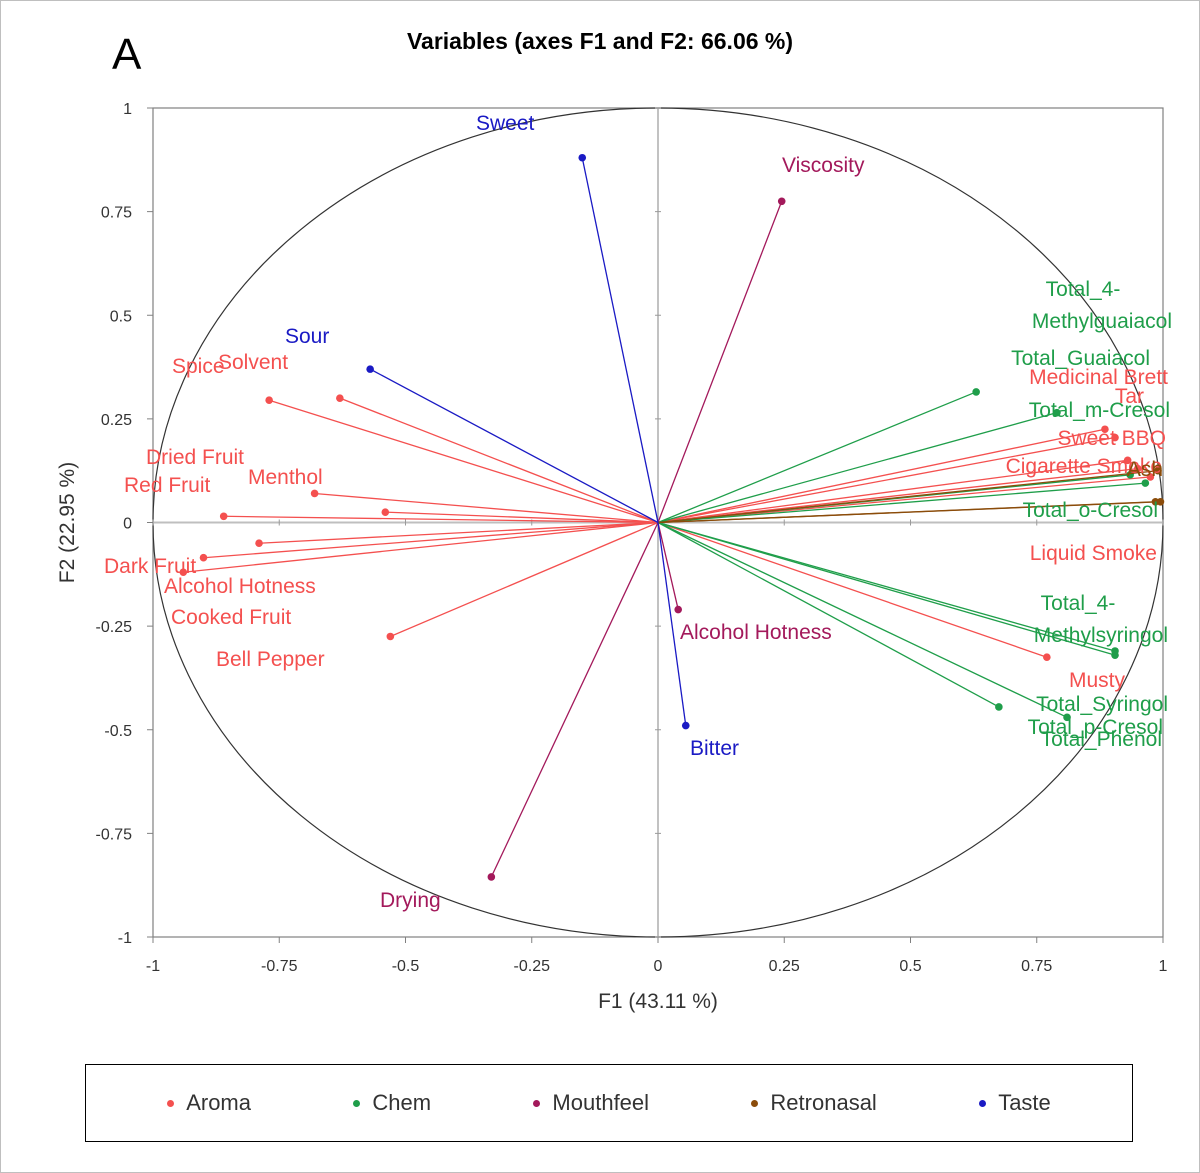  I want to click on x-axis-title: F1 (43.11 %), so click(658, 1001).